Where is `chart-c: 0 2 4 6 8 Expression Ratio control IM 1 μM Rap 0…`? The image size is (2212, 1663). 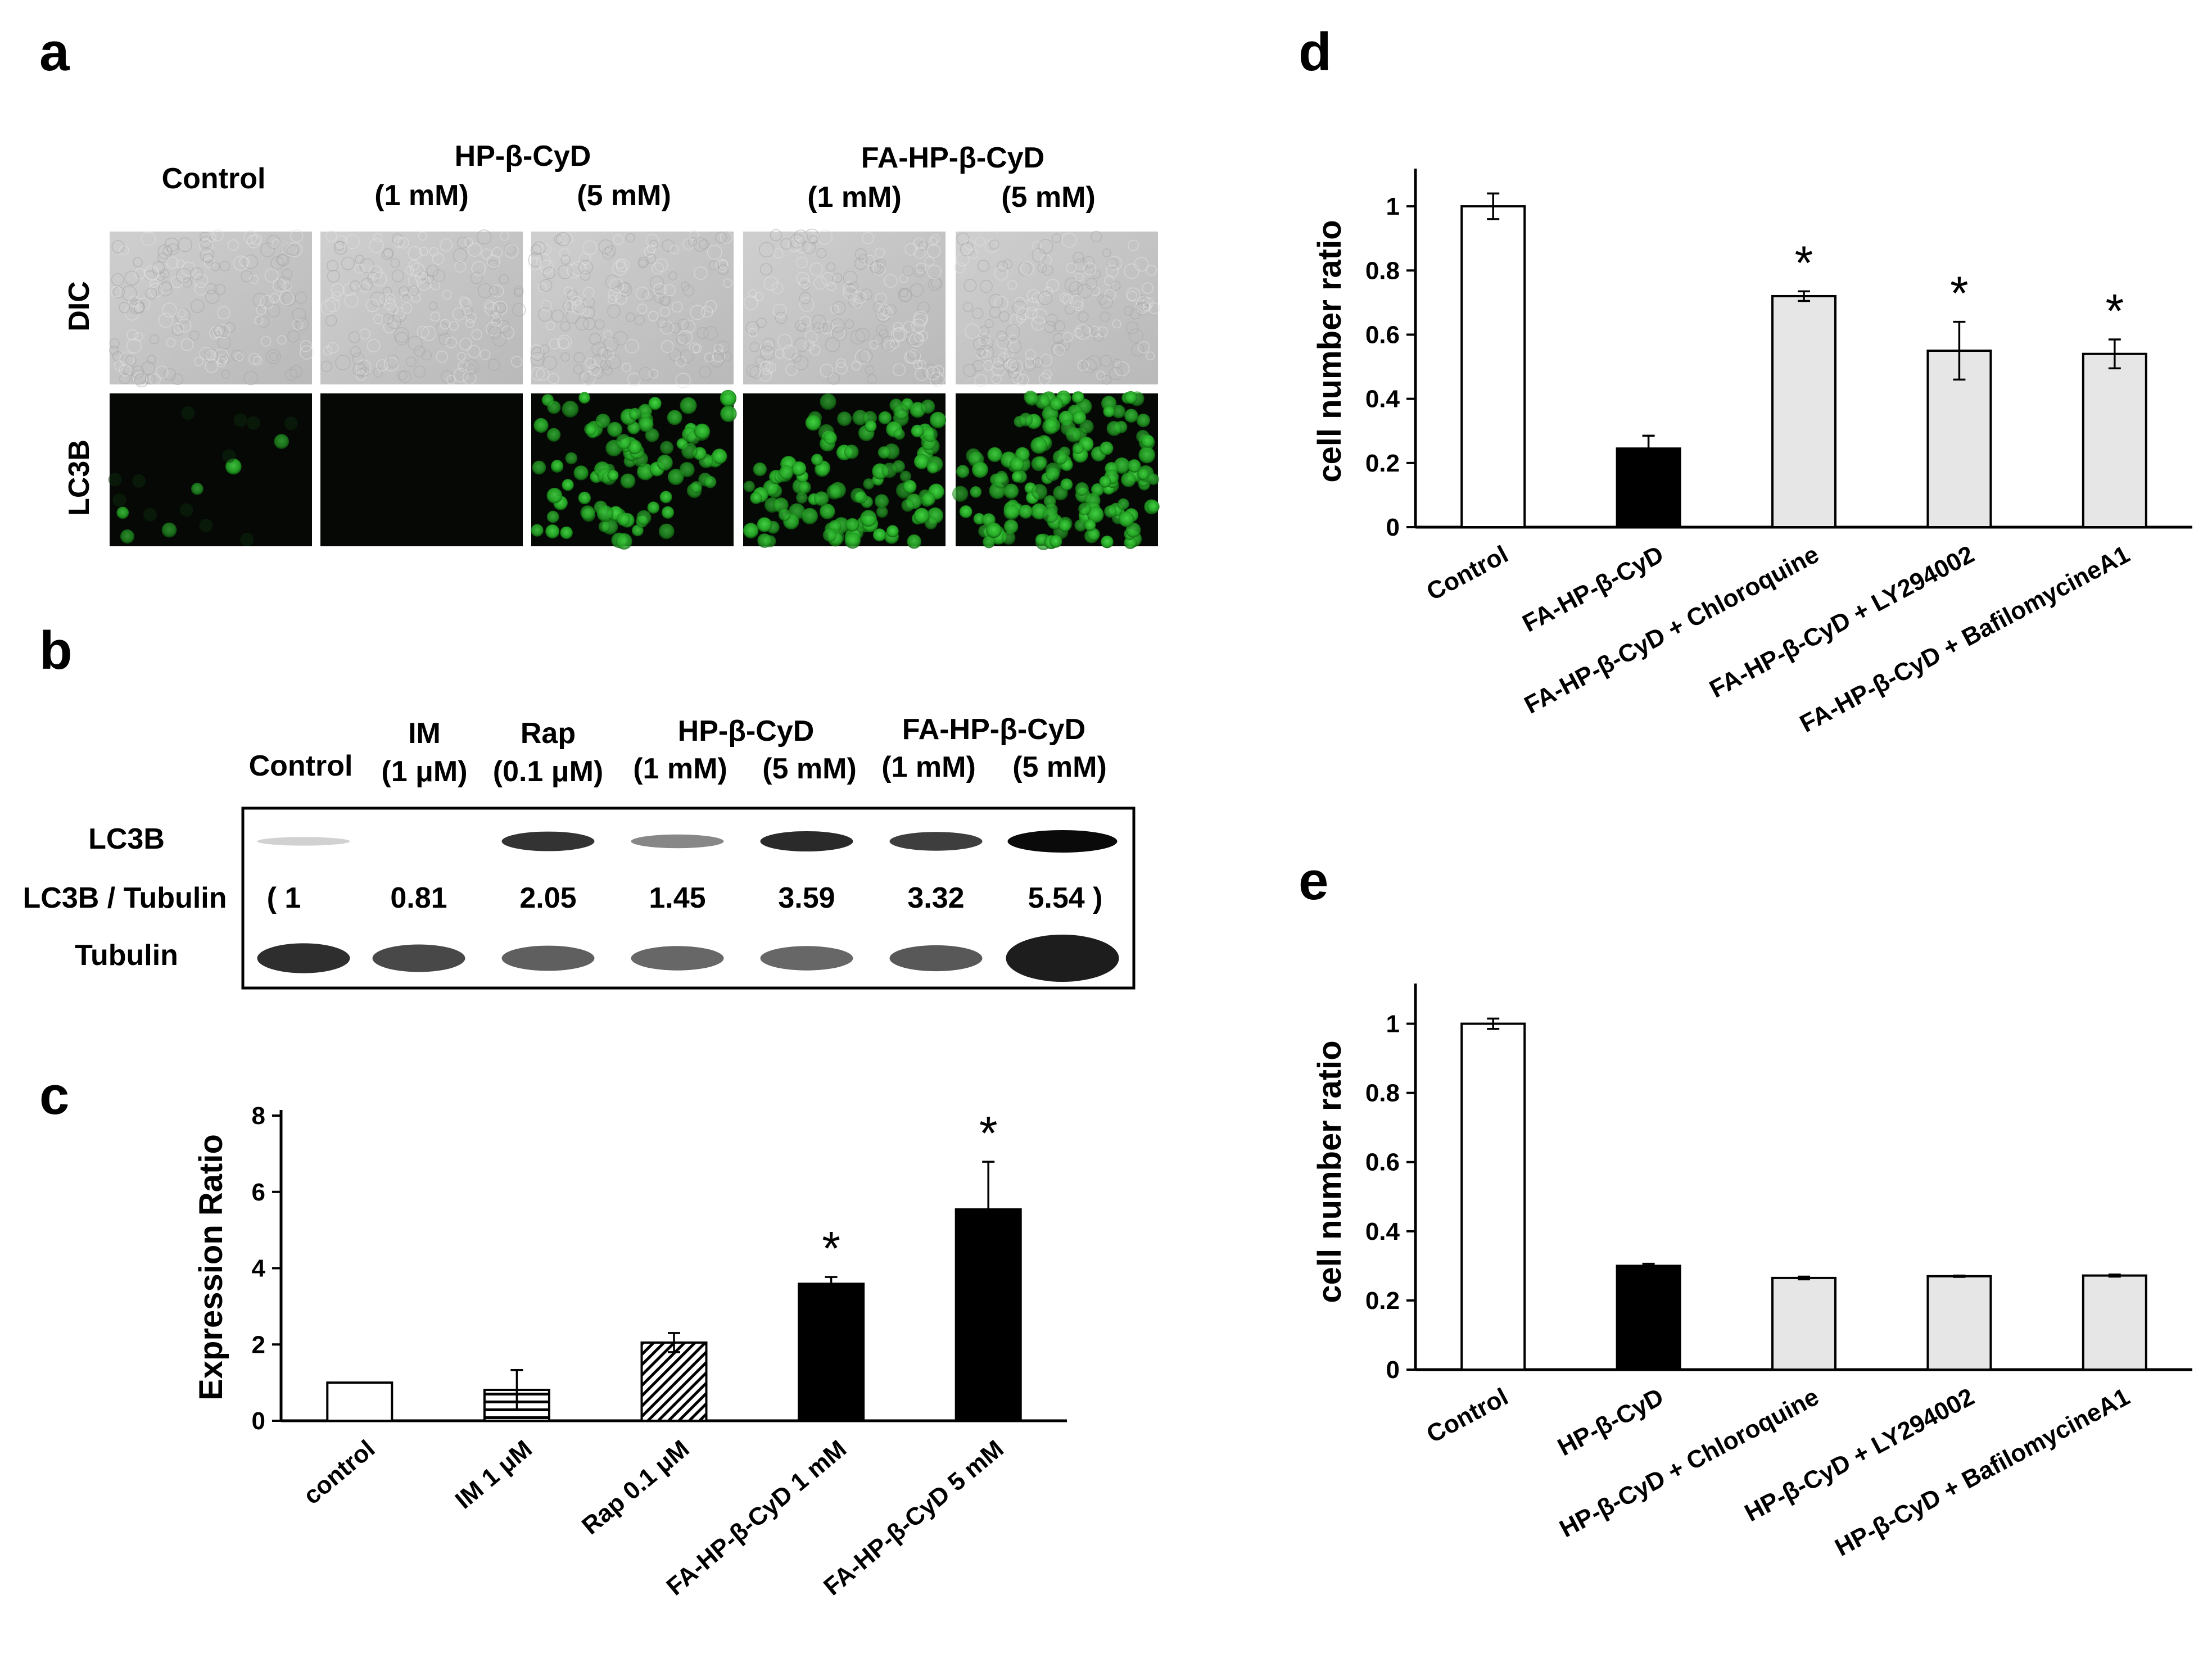 chart-c: 0 2 4 6 8 Expression Ratio control IM 1 μM Rap 0… is located at coordinates (630, 1351).